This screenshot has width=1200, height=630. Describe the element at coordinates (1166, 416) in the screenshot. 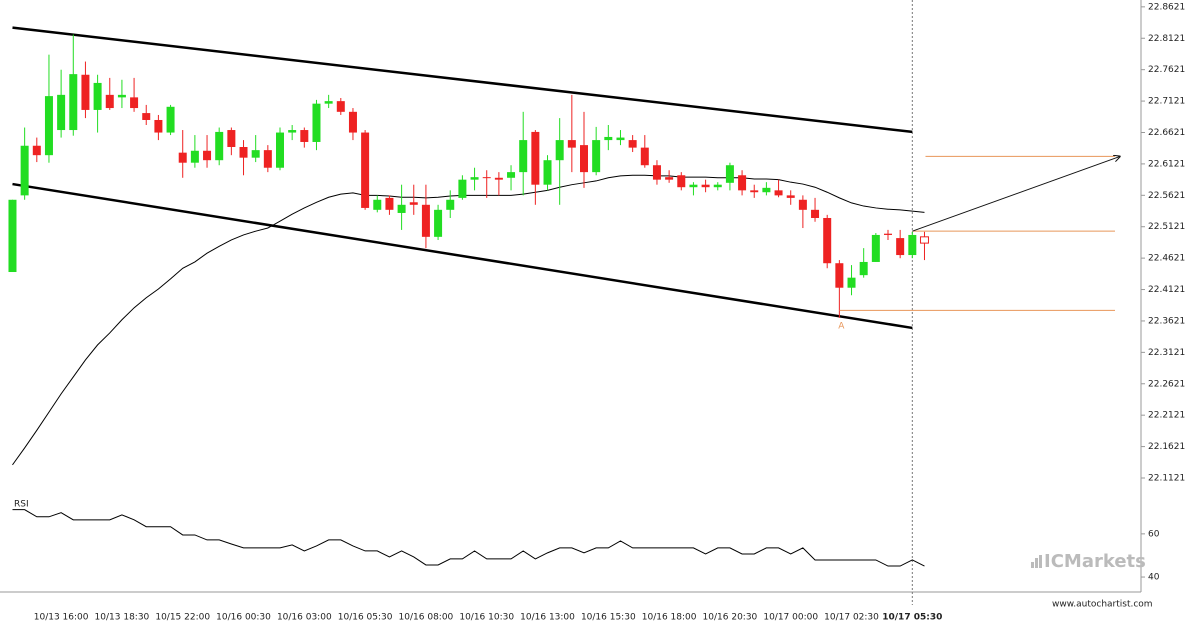

I see `y-tick-label: 22.2121` at that location.